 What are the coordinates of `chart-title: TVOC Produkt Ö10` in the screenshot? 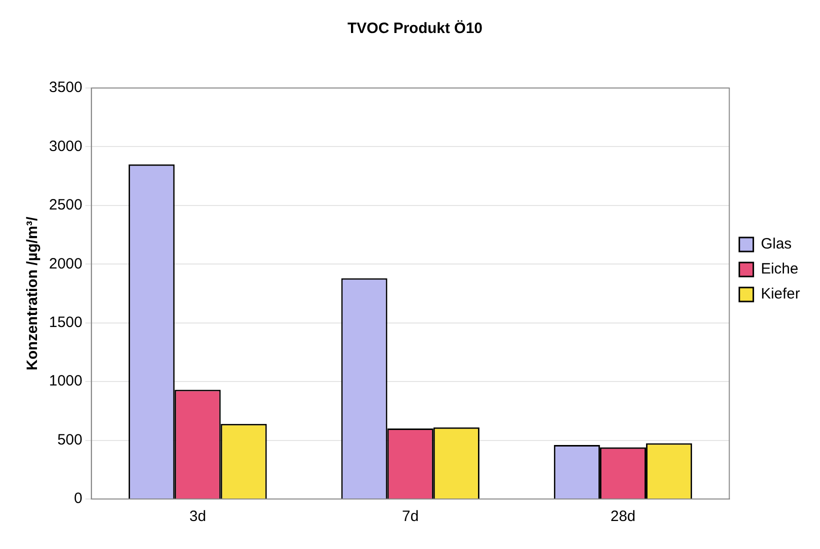 It's located at (415, 29).